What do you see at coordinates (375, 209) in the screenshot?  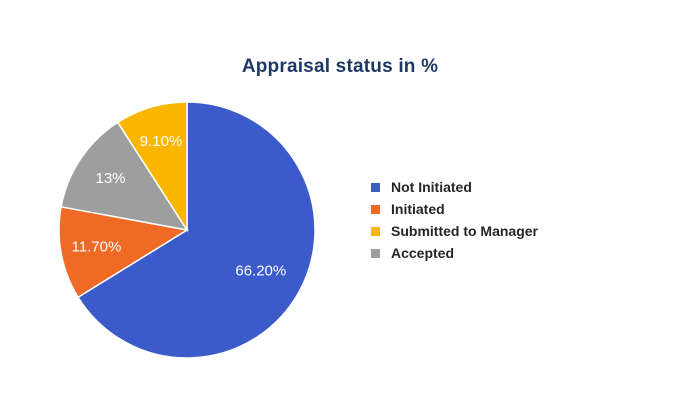 I see `legend-swatch-initiated` at bounding box center [375, 209].